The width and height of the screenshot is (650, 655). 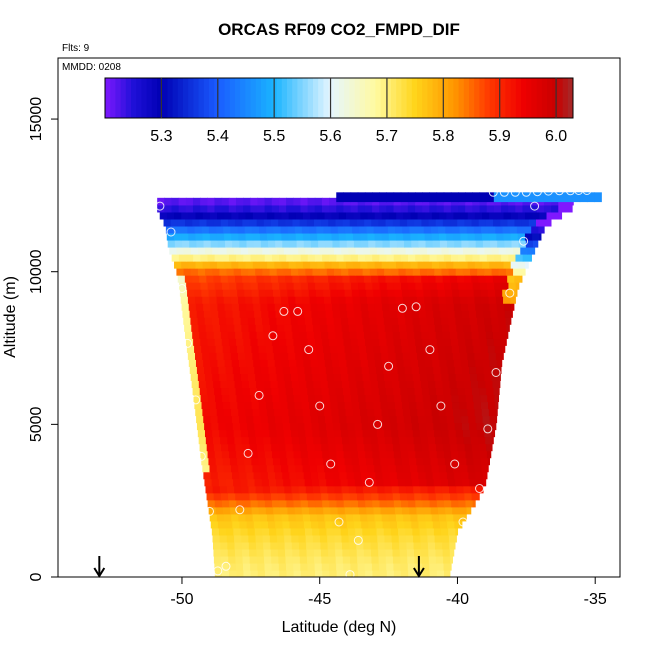 What do you see at coordinates (443, 136) in the screenshot?
I see `colorbar-tick-label: 5.8` at bounding box center [443, 136].